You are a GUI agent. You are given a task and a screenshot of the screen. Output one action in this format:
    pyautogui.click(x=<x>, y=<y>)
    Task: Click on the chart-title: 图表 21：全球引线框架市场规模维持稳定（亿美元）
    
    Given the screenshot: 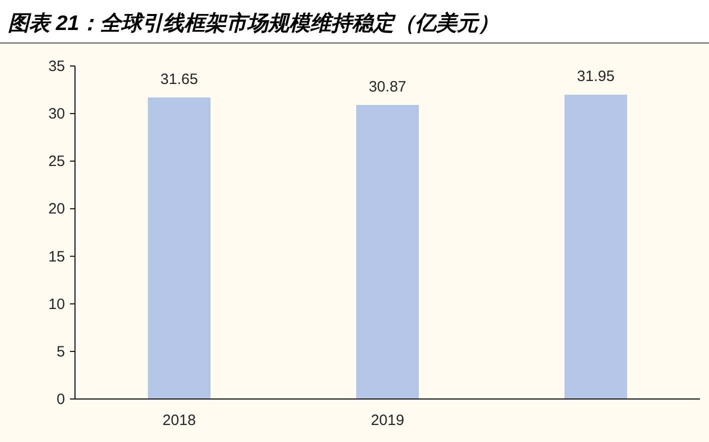 What is the action you would take?
    pyautogui.click(x=254, y=23)
    